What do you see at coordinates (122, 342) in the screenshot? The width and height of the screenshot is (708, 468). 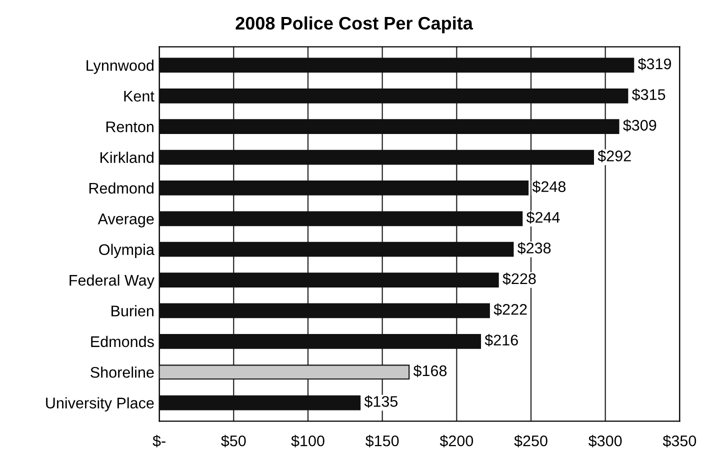 I see `y-tick-label: Edmonds` at bounding box center [122, 342].